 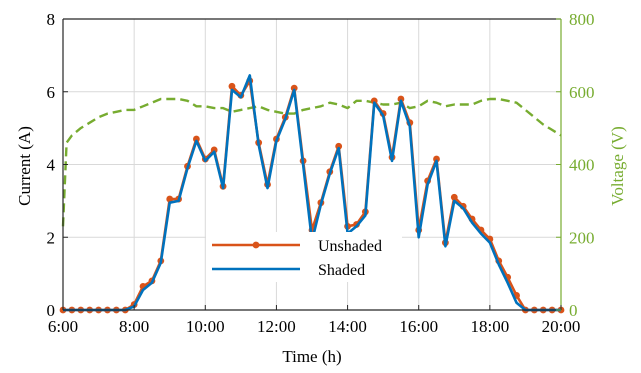 What do you see at coordinates (205, 326) in the screenshot?
I see `x-tick-label: 10:00` at bounding box center [205, 326].